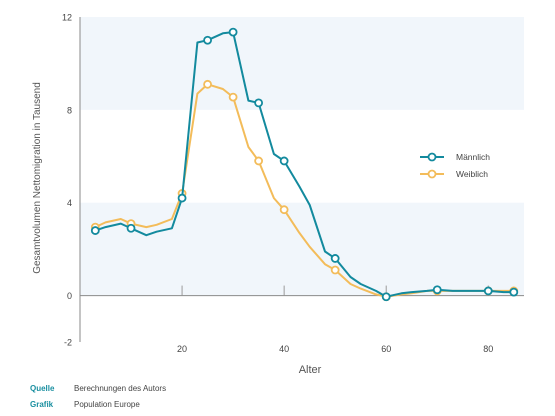  I want to click on x-tick-label: 80, so click(488, 349).